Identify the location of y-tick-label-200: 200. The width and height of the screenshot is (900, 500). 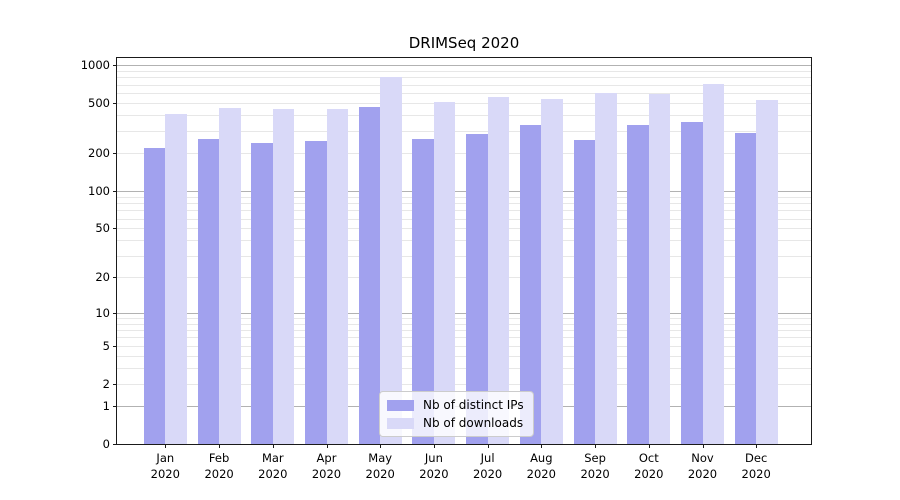
(99, 153).